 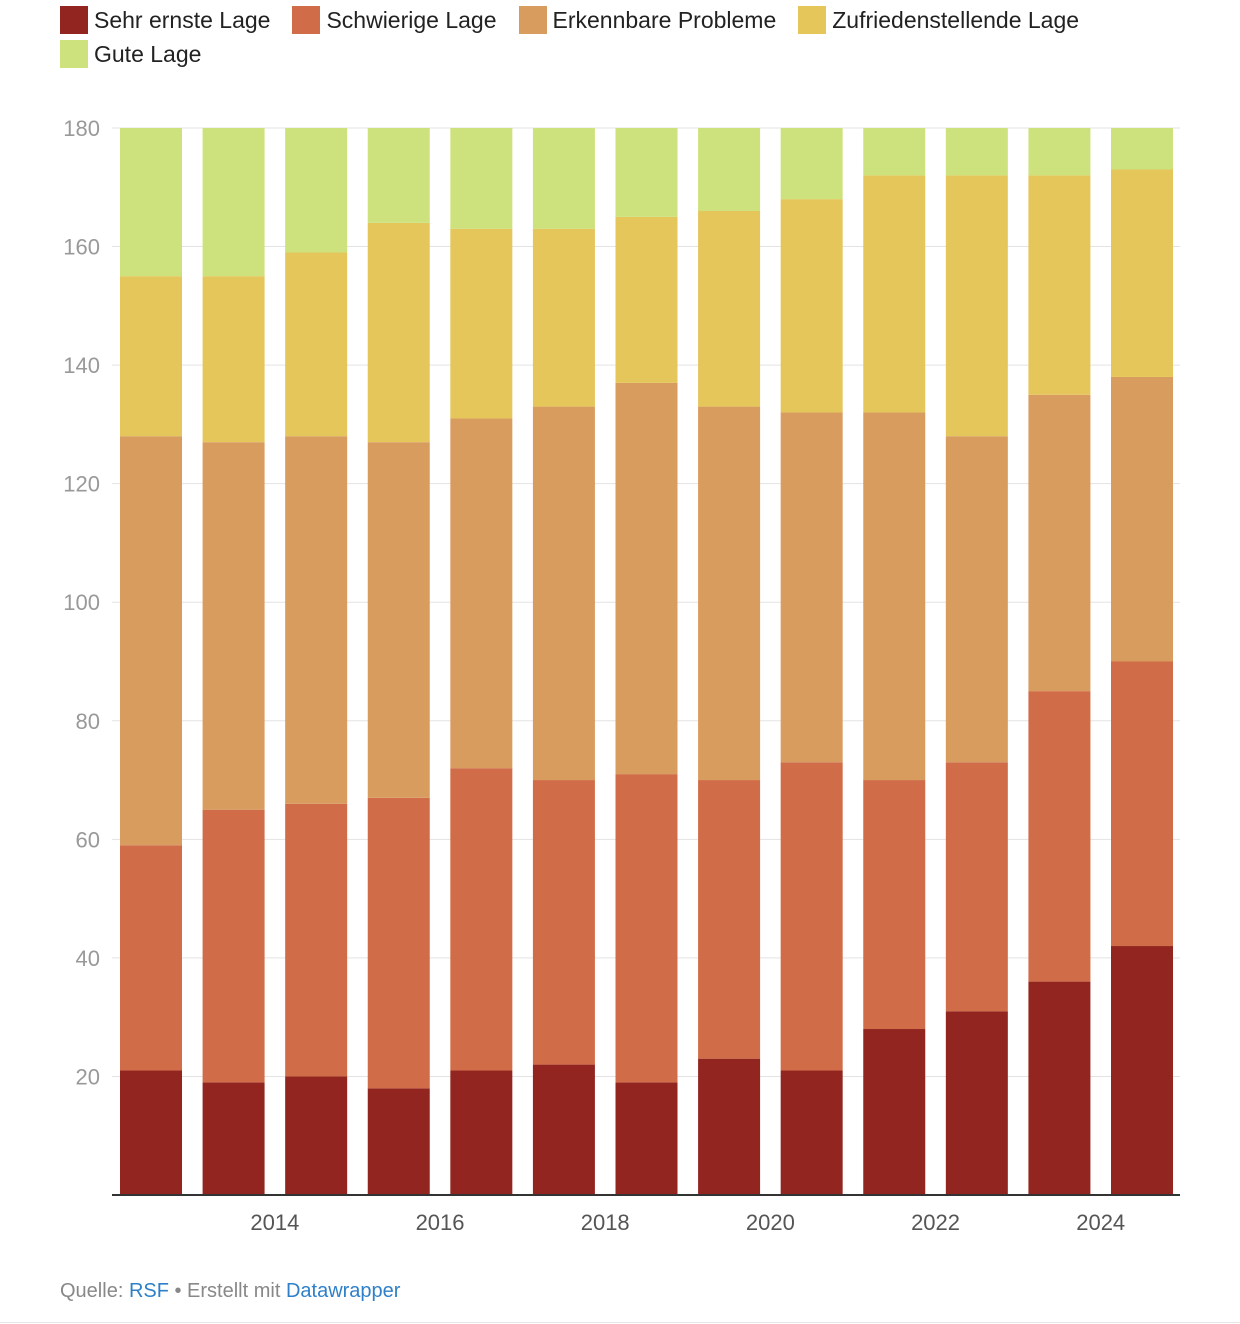 What do you see at coordinates (88, 839) in the screenshot?
I see `y-tick-label: 60` at bounding box center [88, 839].